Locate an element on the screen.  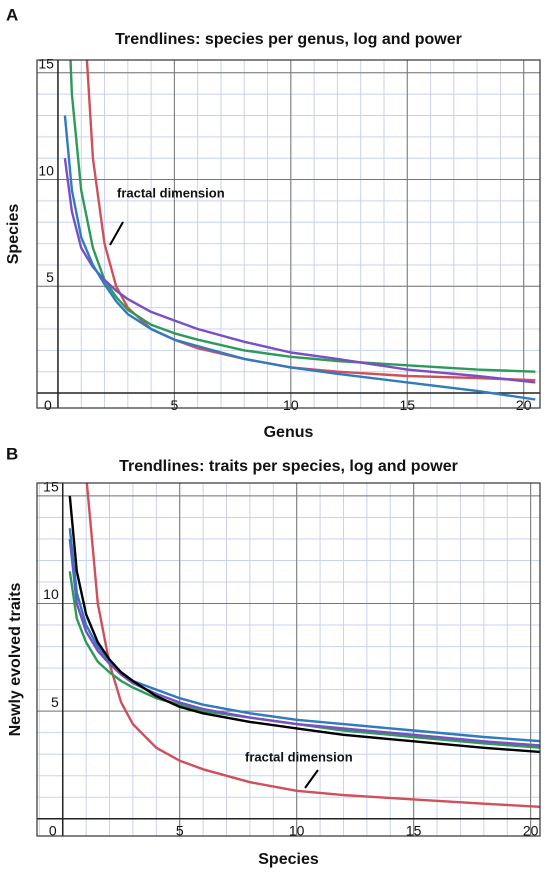
panel-label: B is located at coordinates (12, 453).